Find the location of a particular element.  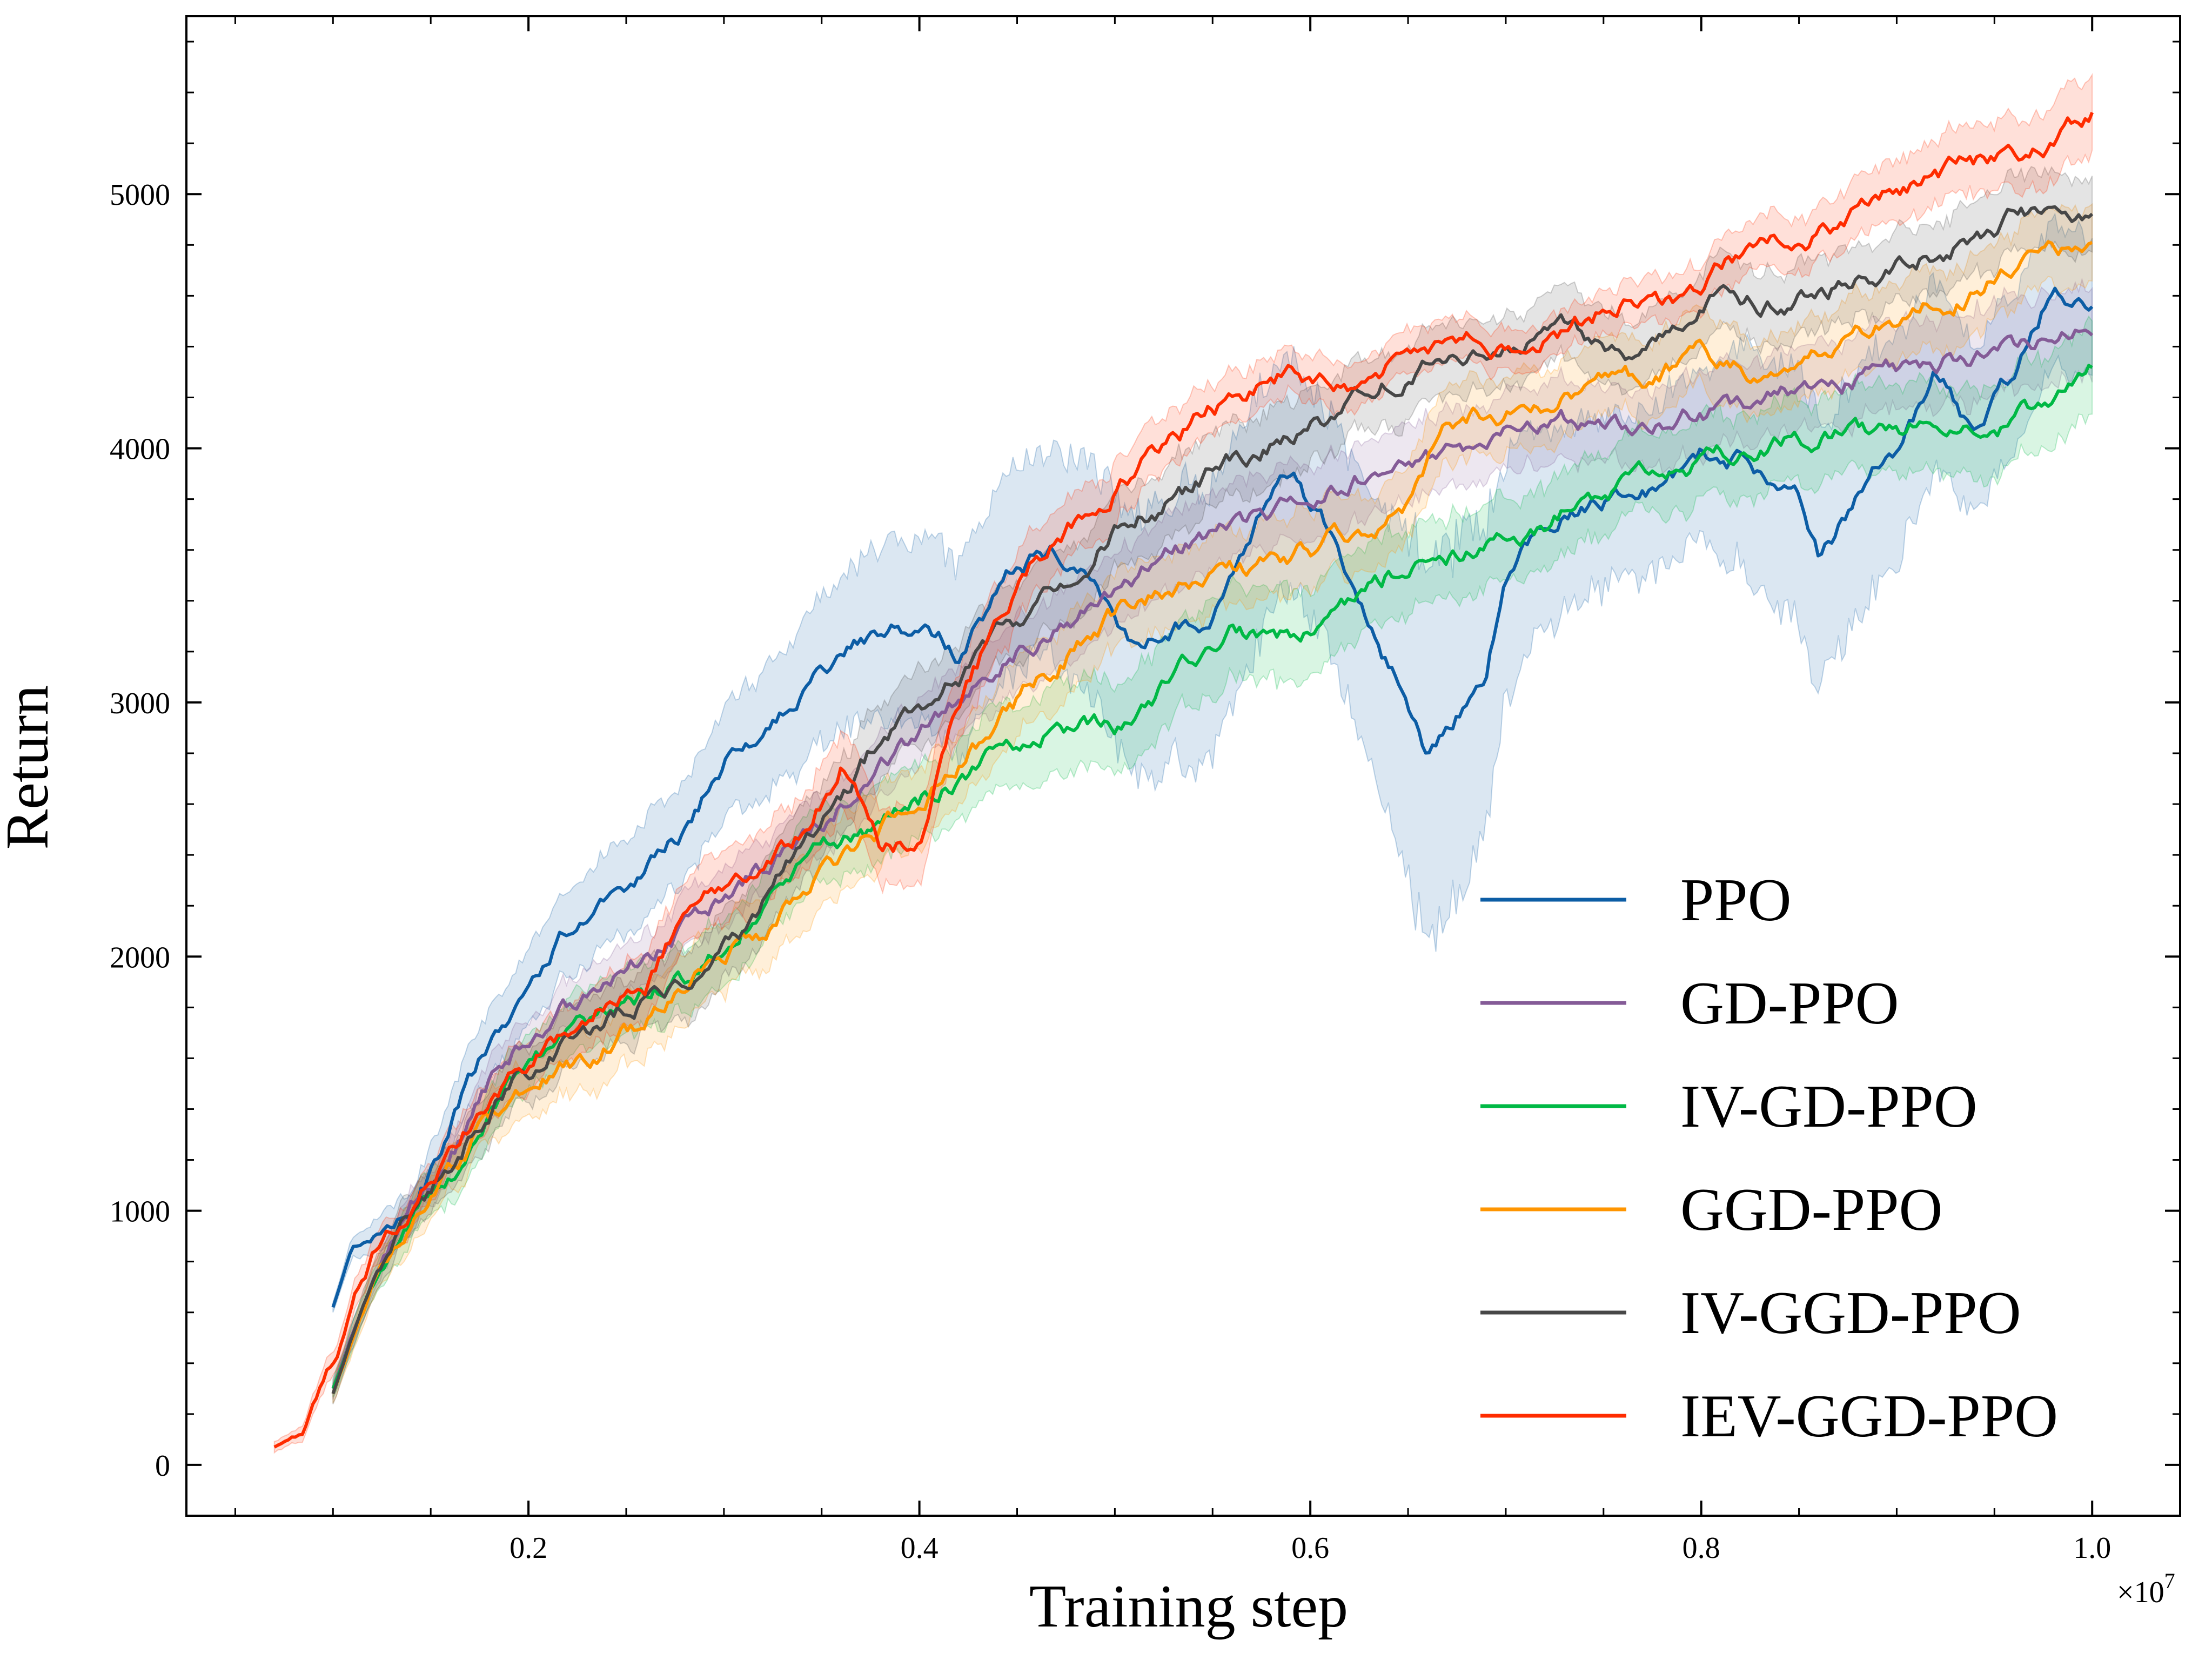

y-tick-label: 3000 is located at coordinates (140, 704).